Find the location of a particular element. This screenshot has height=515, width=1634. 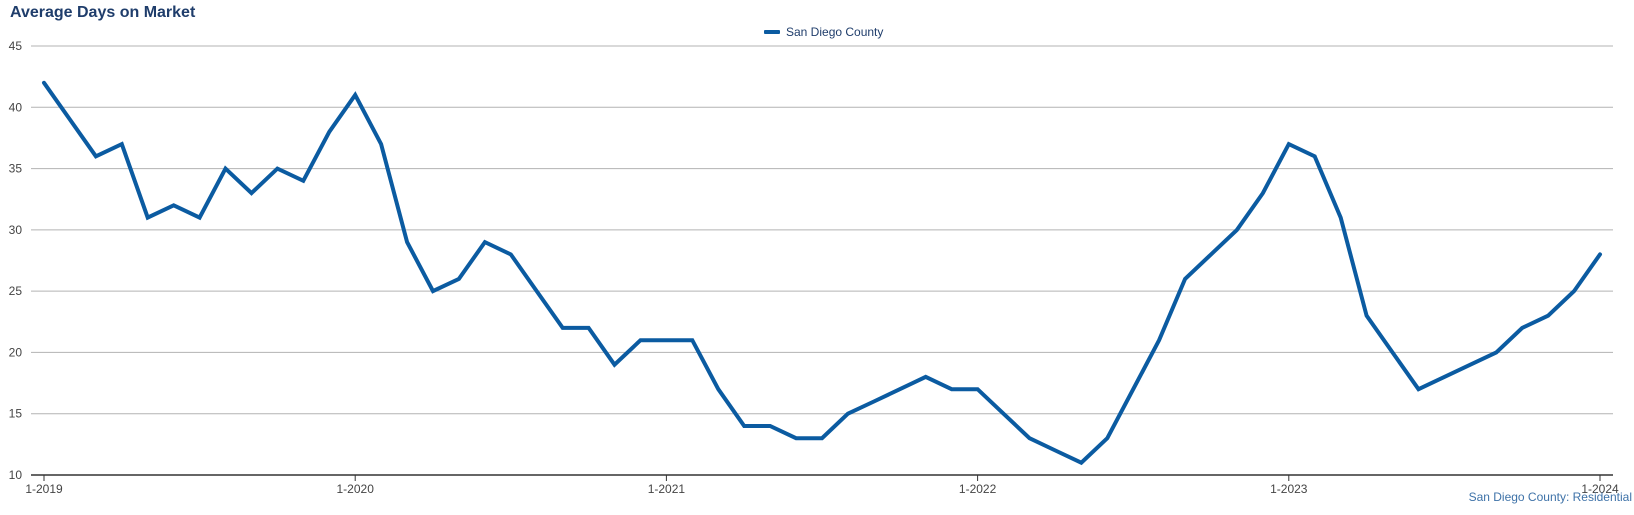

y-tick-label: 10 is located at coordinates (16, 475).